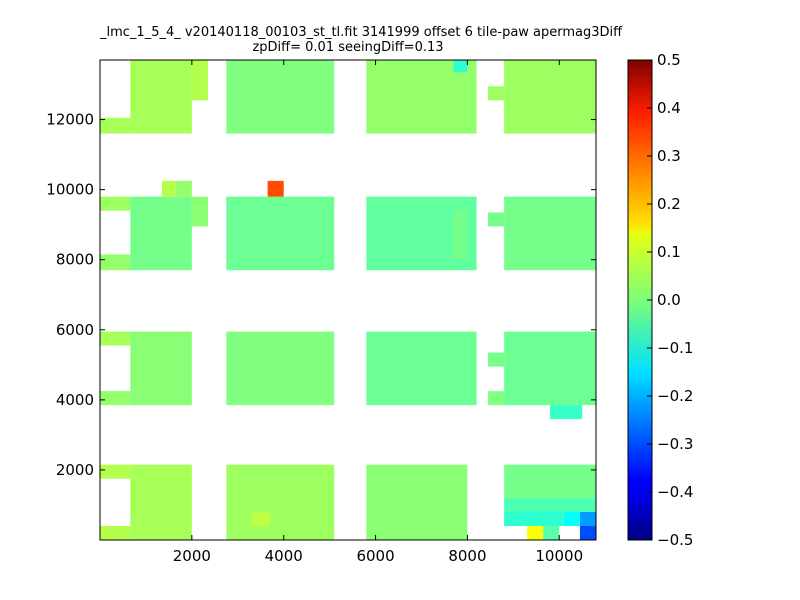 The width and height of the screenshot is (800, 600). I want to click on y-tick-label: 6000, so click(75, 330).